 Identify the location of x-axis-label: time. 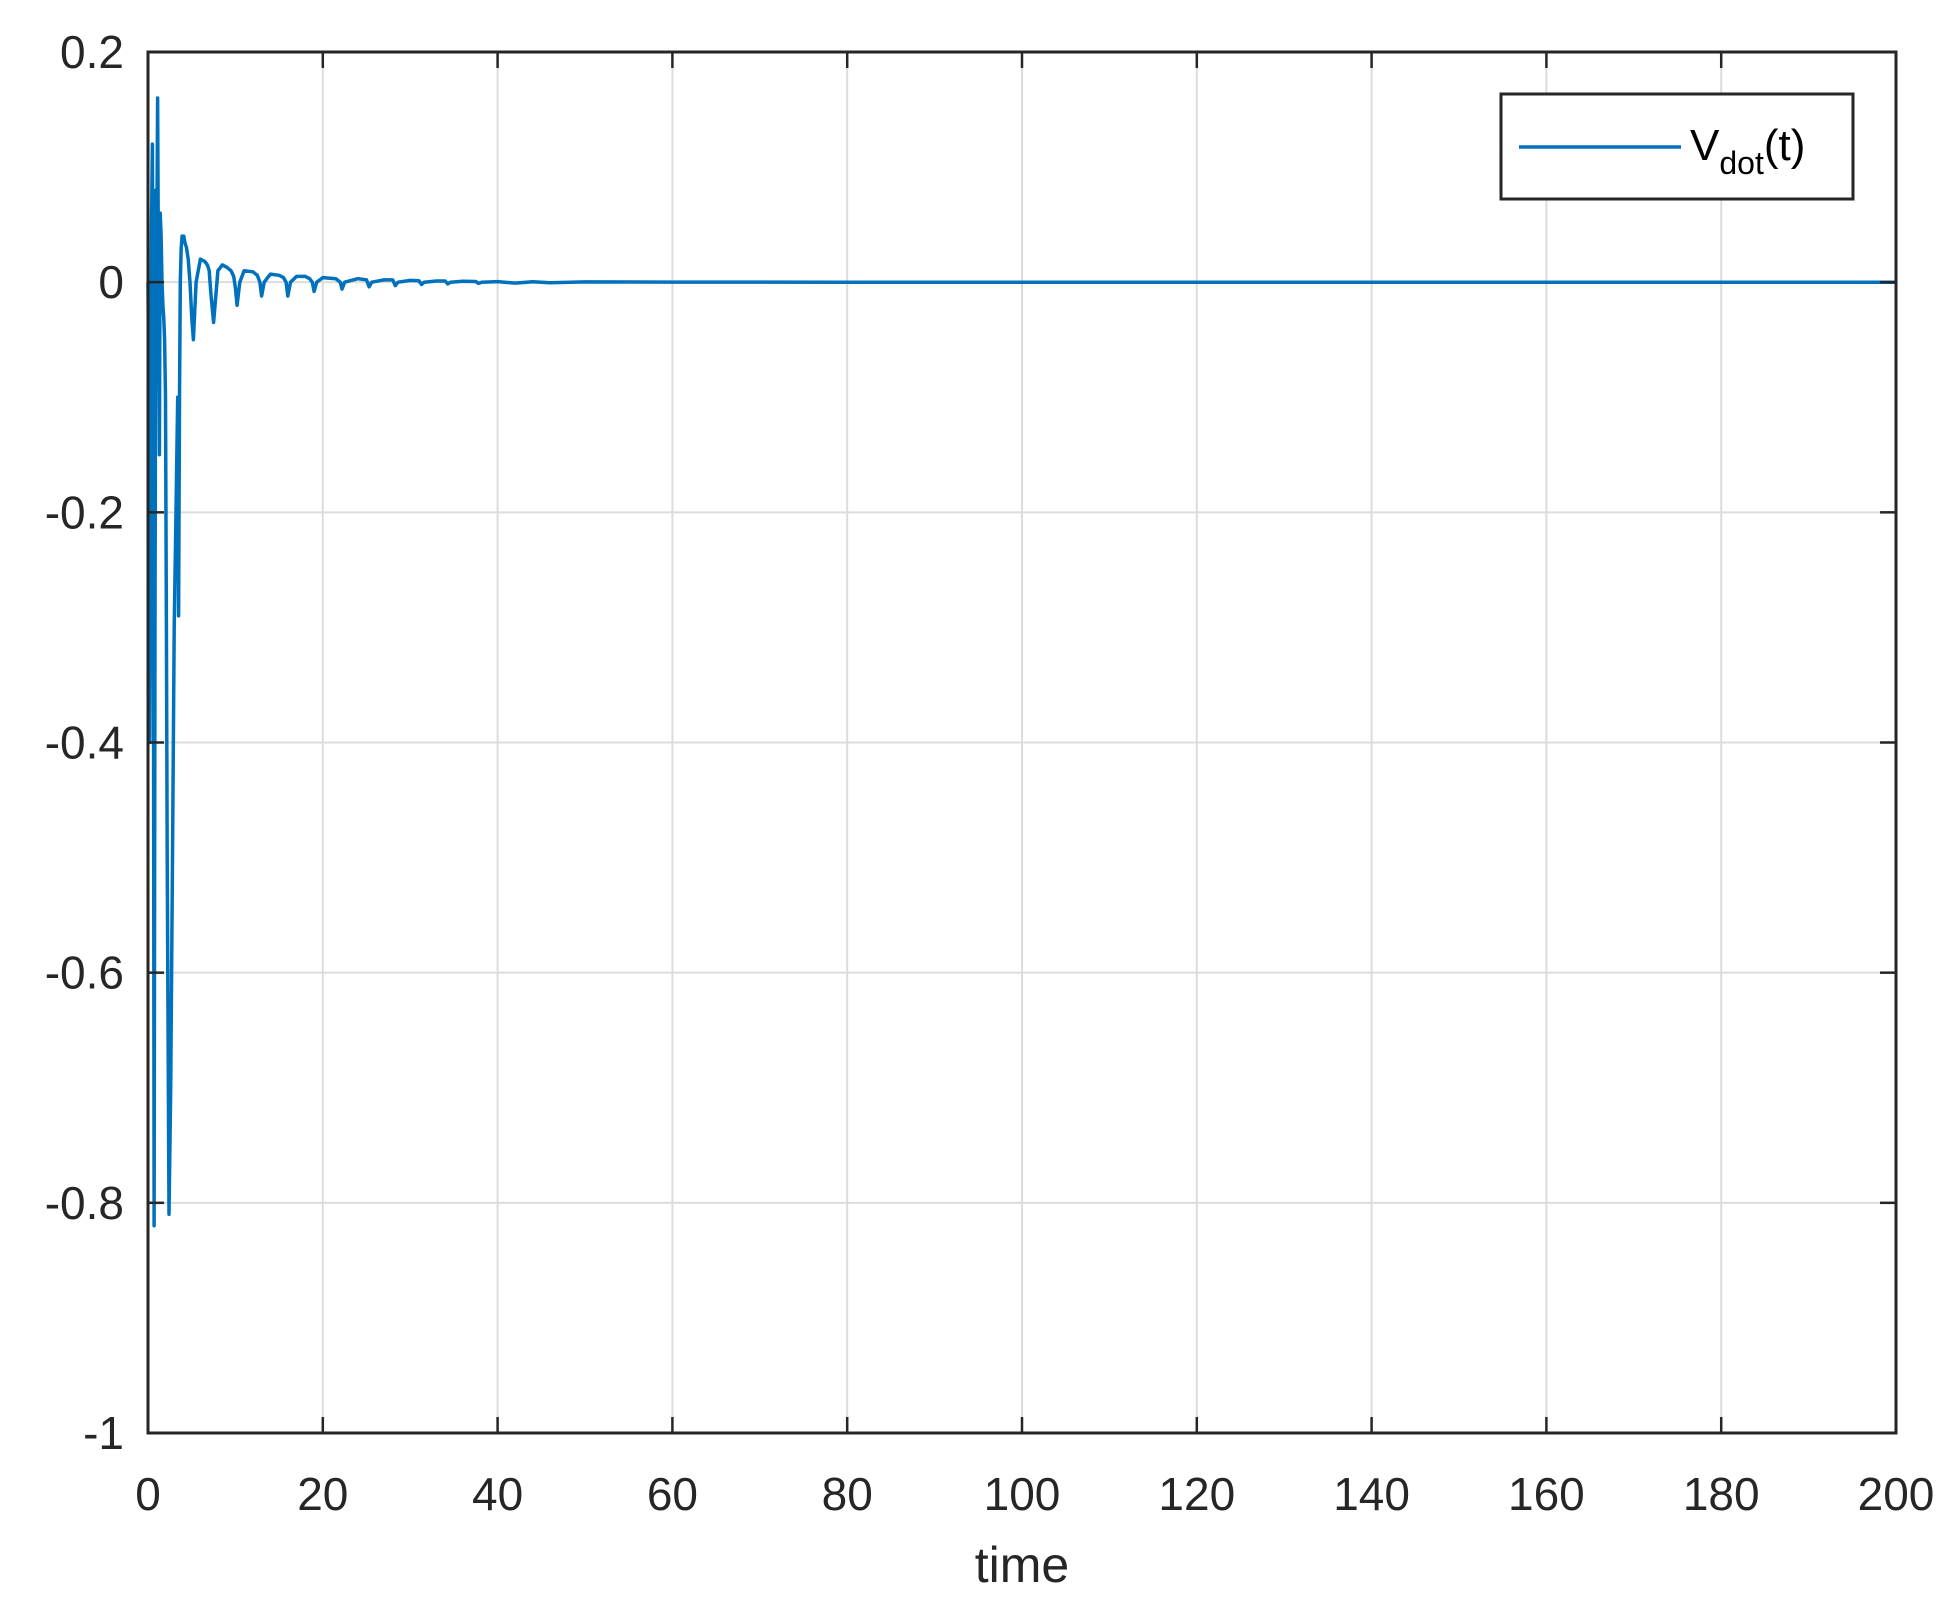
(1022, 1565).